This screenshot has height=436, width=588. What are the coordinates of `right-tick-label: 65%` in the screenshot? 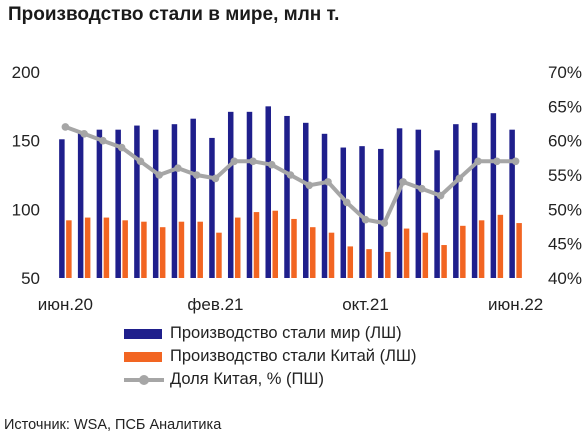 It's located at (565, 106).